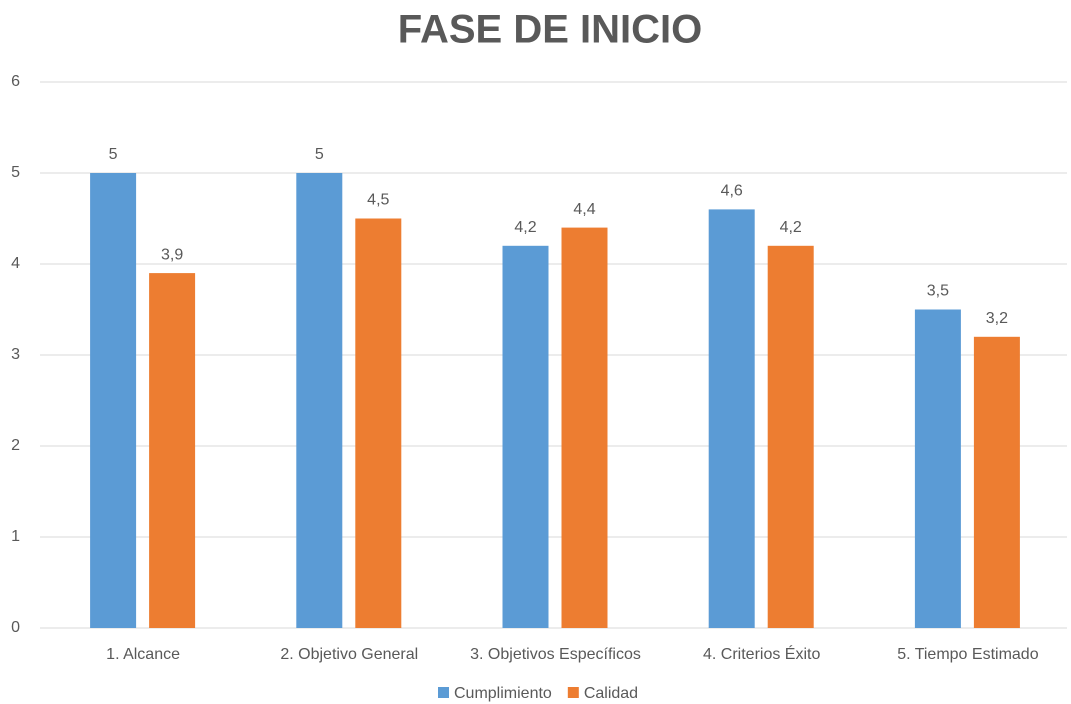 The image size is (1071, 704). Describe the element at coordinates (143, 654) in the screenshot. I see `x-tick-label: 1. Alcance` at that location.